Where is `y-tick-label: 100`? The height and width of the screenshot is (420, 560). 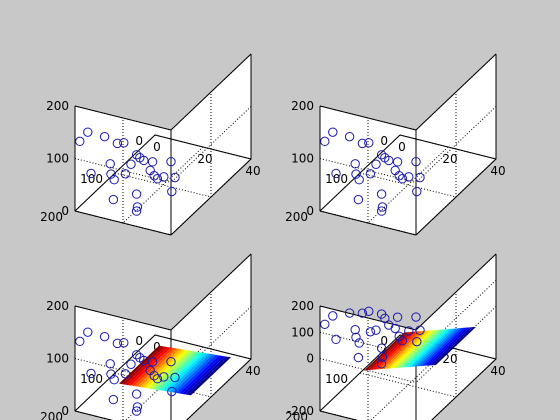 y-tick-label: 100 is located at coordinates (336, 379).